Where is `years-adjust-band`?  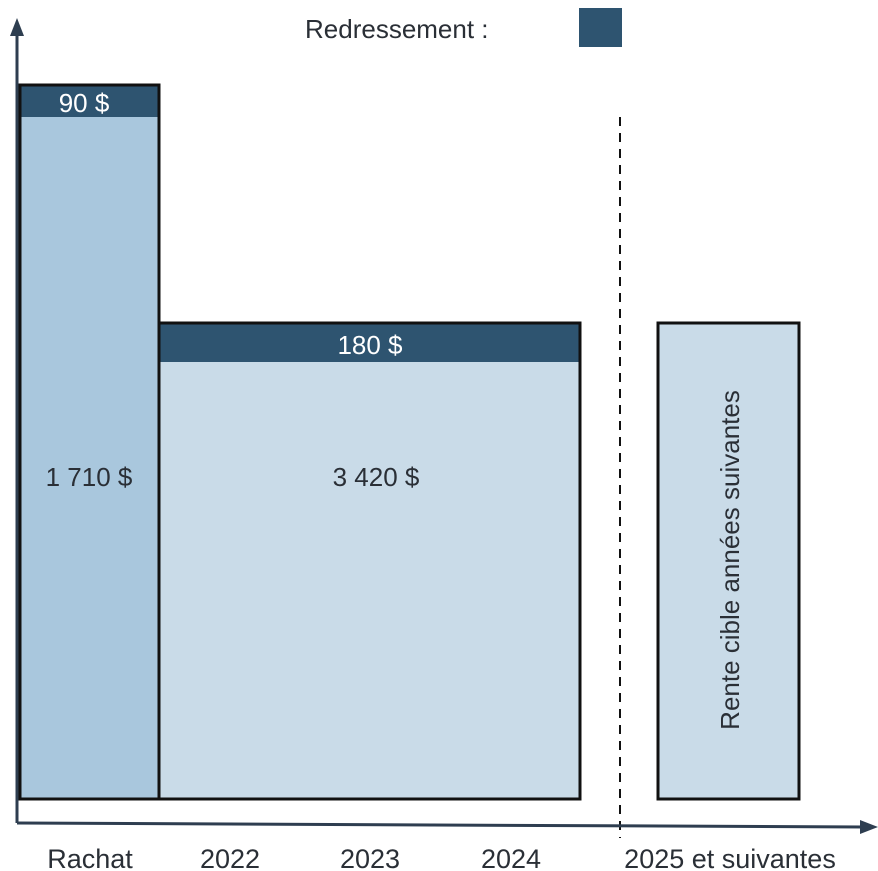
years-adjust-band is located at coordinates (369, 342).